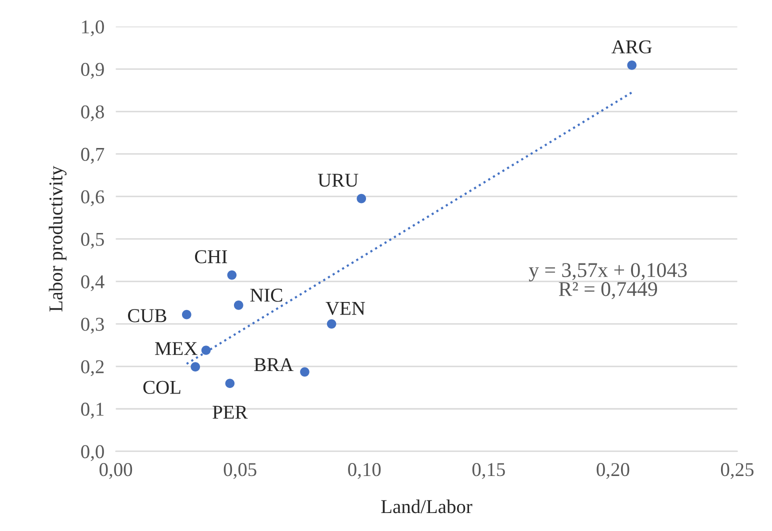 The height and width of the screenshot is (531, 772). Describe the element at coordinates (92, 283) in the screenshot. I see `y-tick-label: 0,4` at that location.